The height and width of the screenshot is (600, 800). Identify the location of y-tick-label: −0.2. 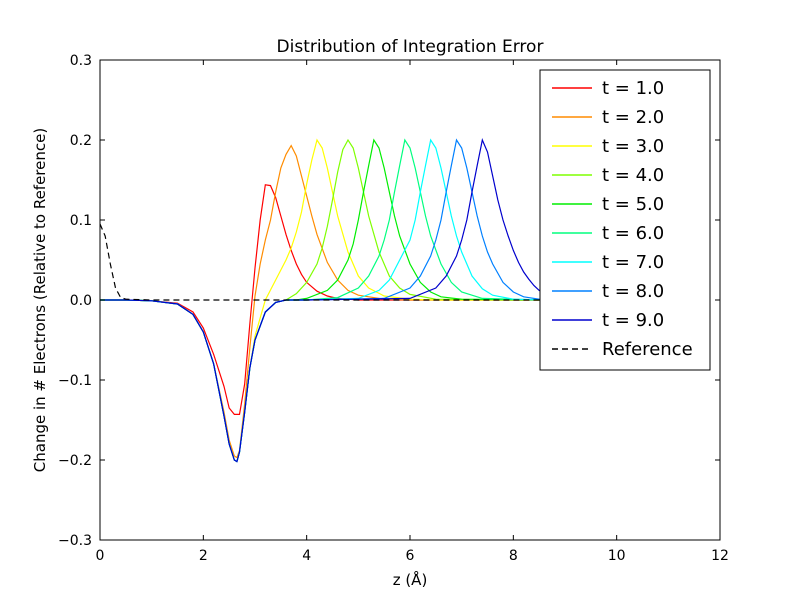
(75, 461).